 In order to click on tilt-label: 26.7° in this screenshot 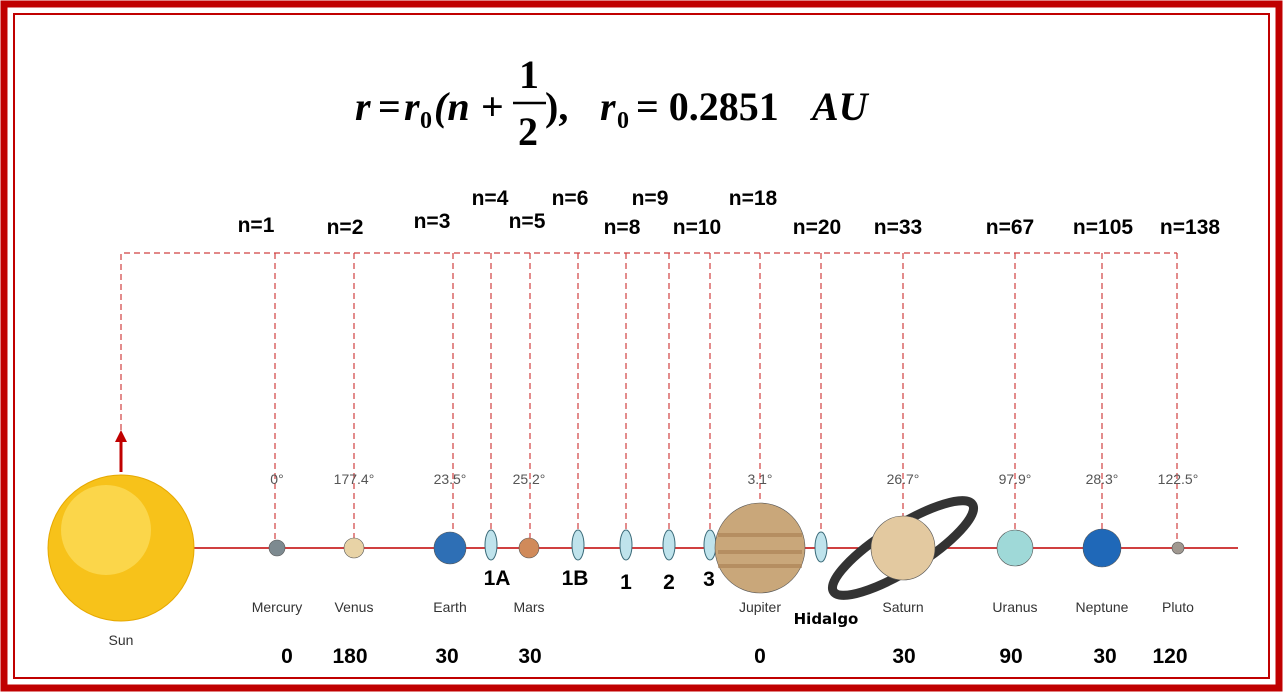, I will do `click(903, 479)`.